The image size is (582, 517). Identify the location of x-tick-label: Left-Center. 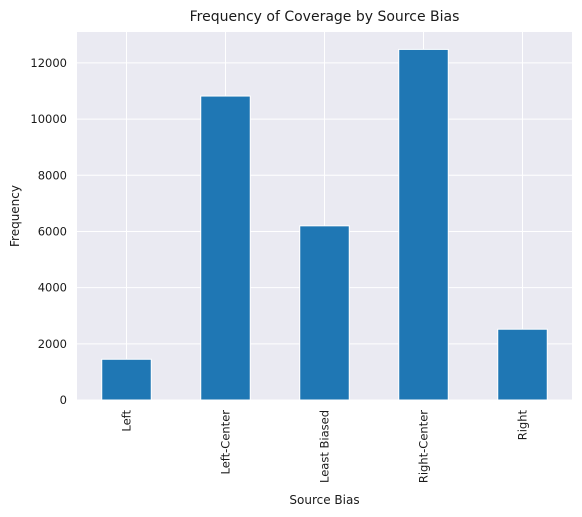
(226, 442).